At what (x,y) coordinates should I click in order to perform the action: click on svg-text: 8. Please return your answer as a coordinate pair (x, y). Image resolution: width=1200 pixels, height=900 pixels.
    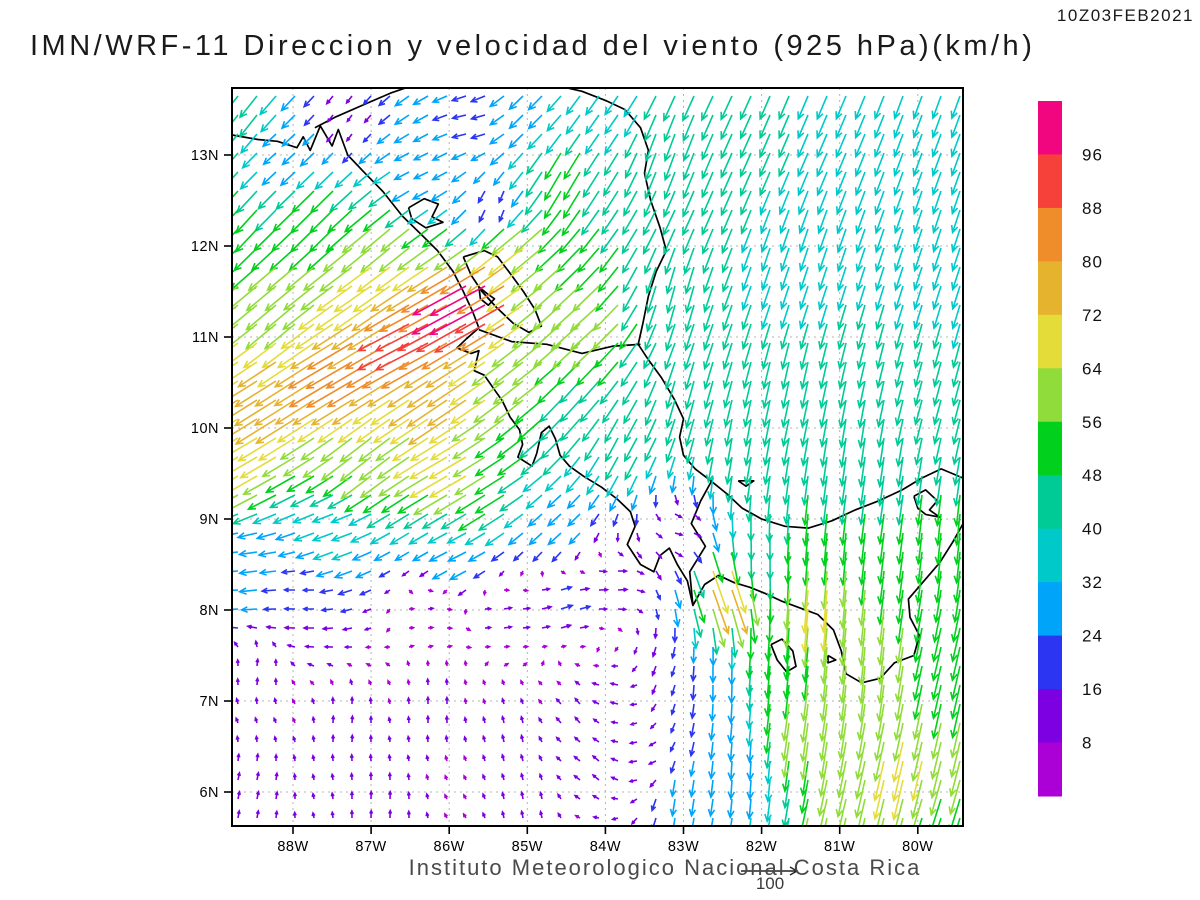
    Looking at the image, I should click on (1087, 743).